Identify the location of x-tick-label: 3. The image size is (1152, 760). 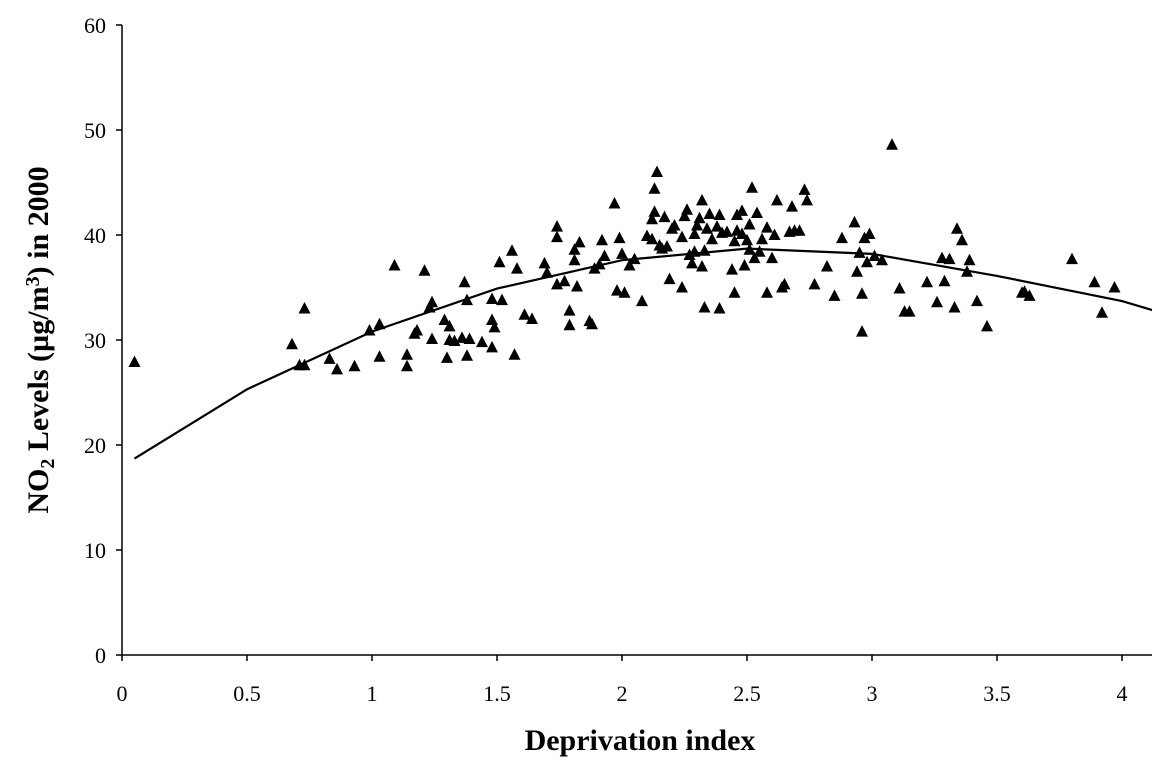
(872, 693).